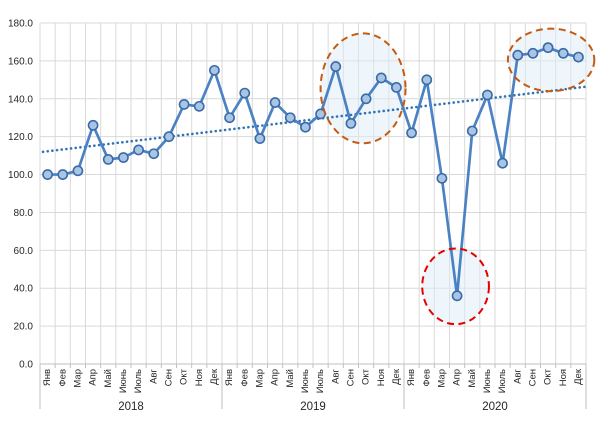 The image size is (600, 422). I want to click on highlight-aug-dec-2020, so click(551, 60).